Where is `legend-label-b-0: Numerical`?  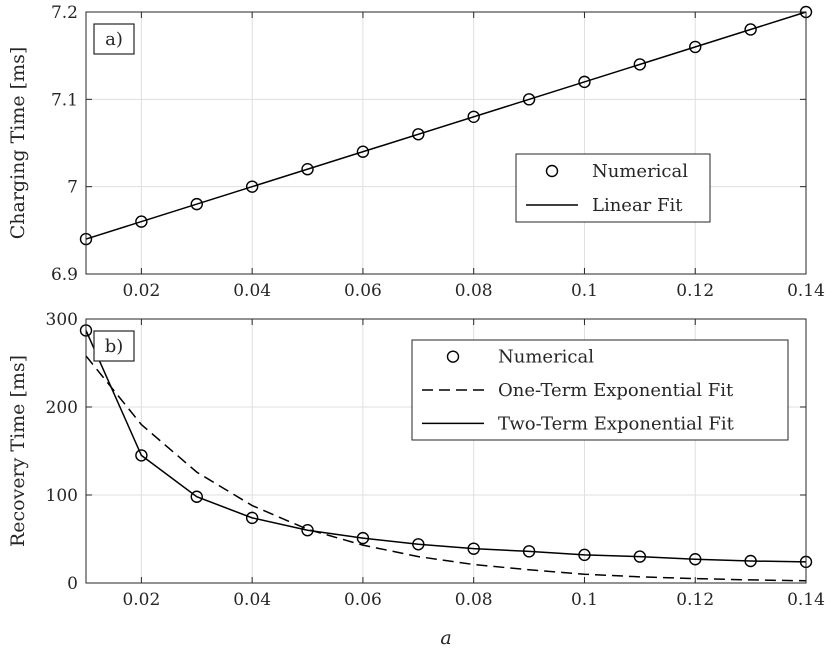
legend-label-b-0: Numerical is located at coordinates (546, 357).